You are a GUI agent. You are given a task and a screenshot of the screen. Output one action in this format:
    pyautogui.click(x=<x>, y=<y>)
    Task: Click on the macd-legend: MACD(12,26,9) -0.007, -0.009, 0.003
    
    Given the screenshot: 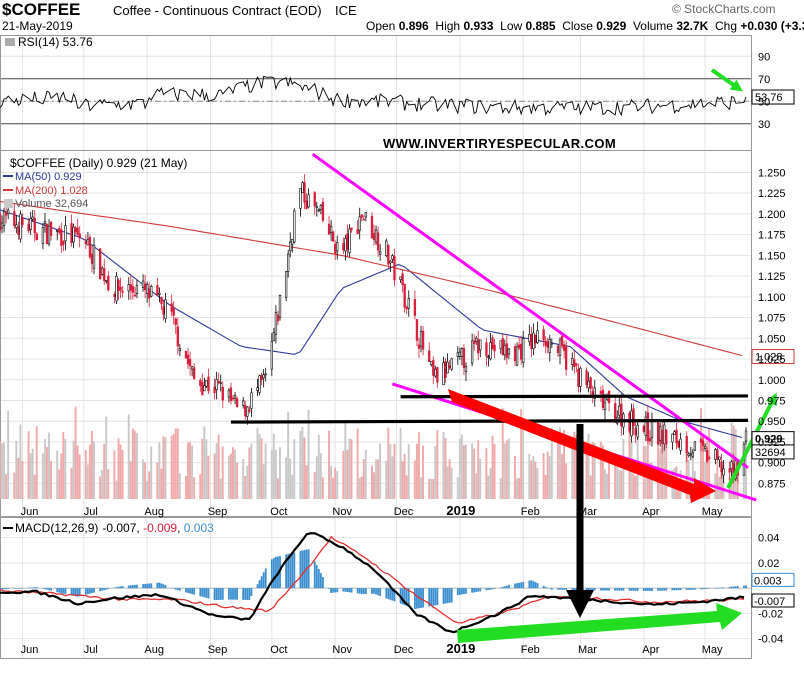 What is the action you would take?
    pyautogui.click(x=114, y=528)
    